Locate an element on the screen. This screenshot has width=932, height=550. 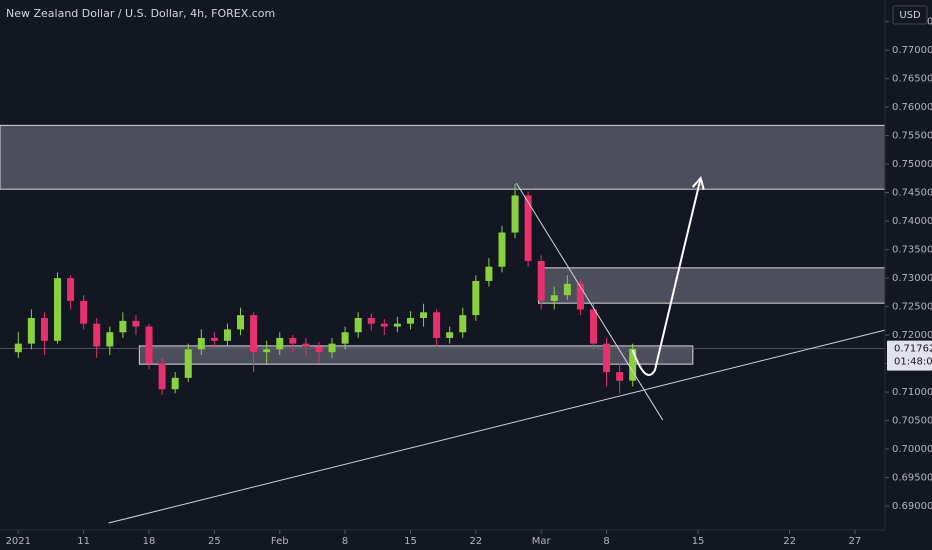
price-tag-label: 0.71762 is located at coordinates (913, 349).